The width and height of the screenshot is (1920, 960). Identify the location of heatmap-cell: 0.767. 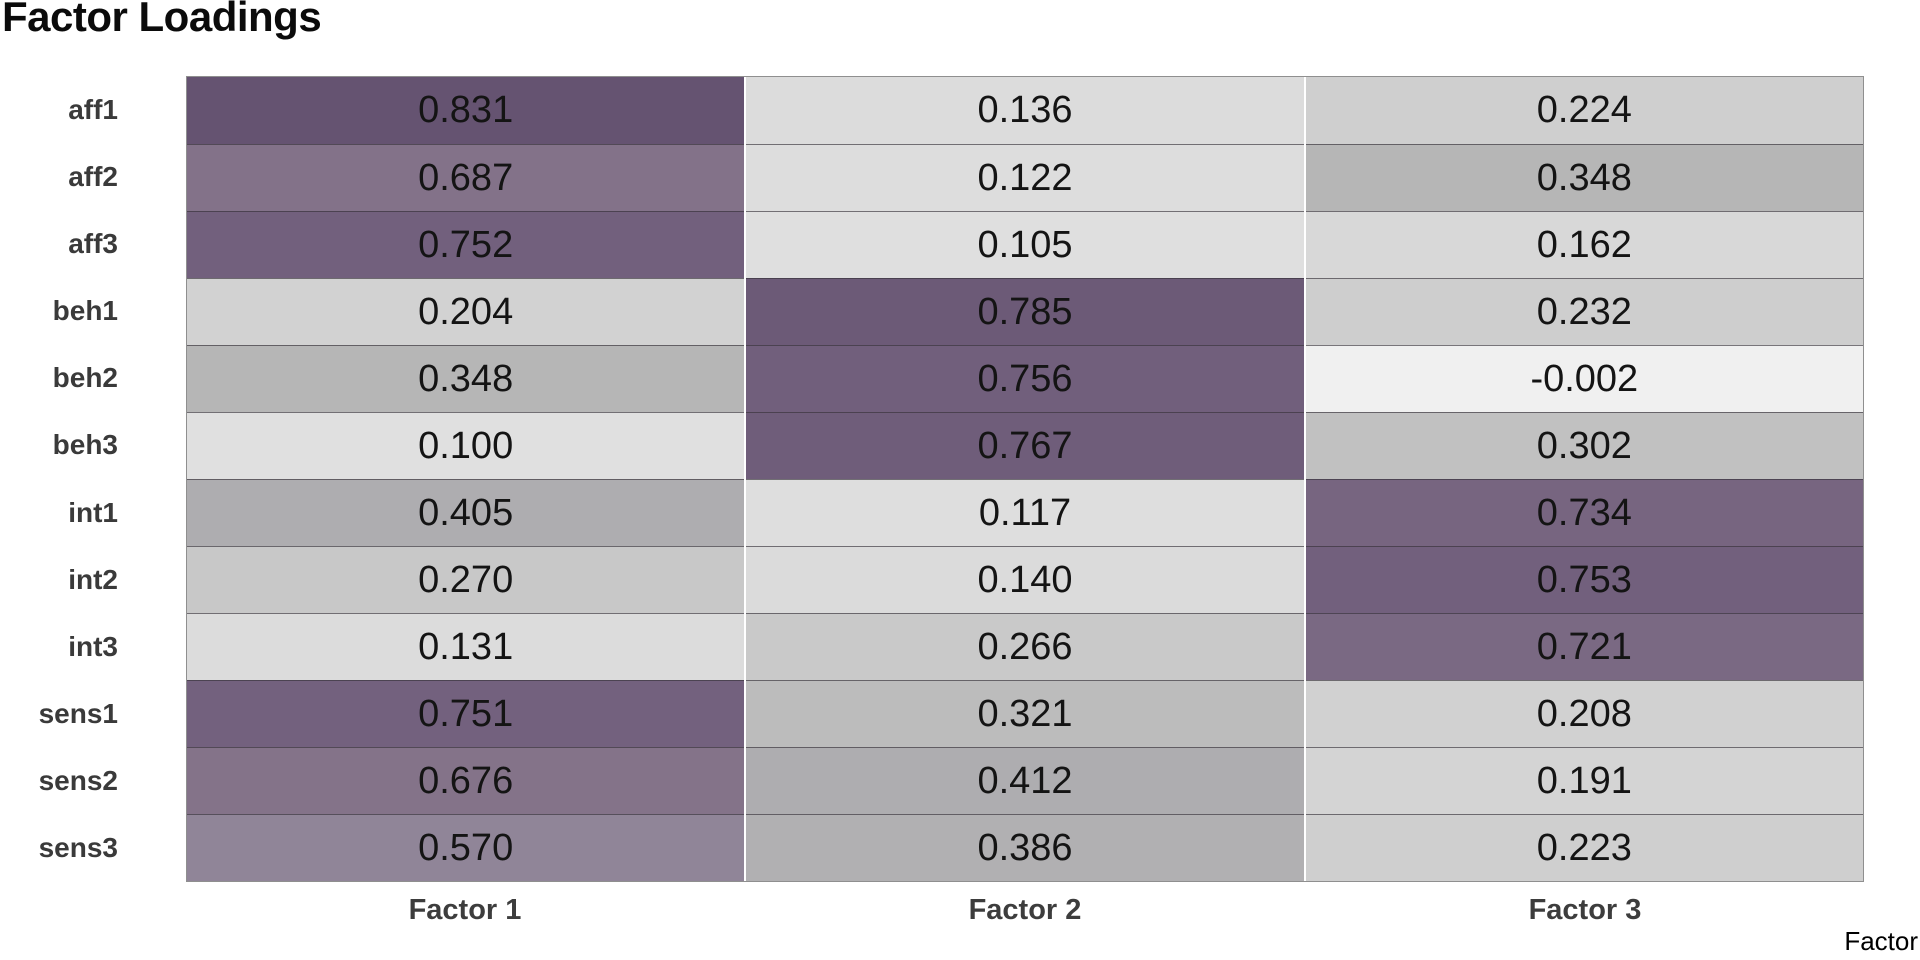
(1025, 445).